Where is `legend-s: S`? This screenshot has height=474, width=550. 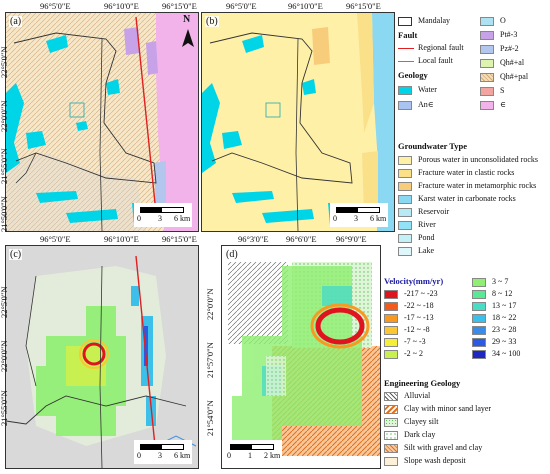 legend-s: S is located at coordinates (502, 90).